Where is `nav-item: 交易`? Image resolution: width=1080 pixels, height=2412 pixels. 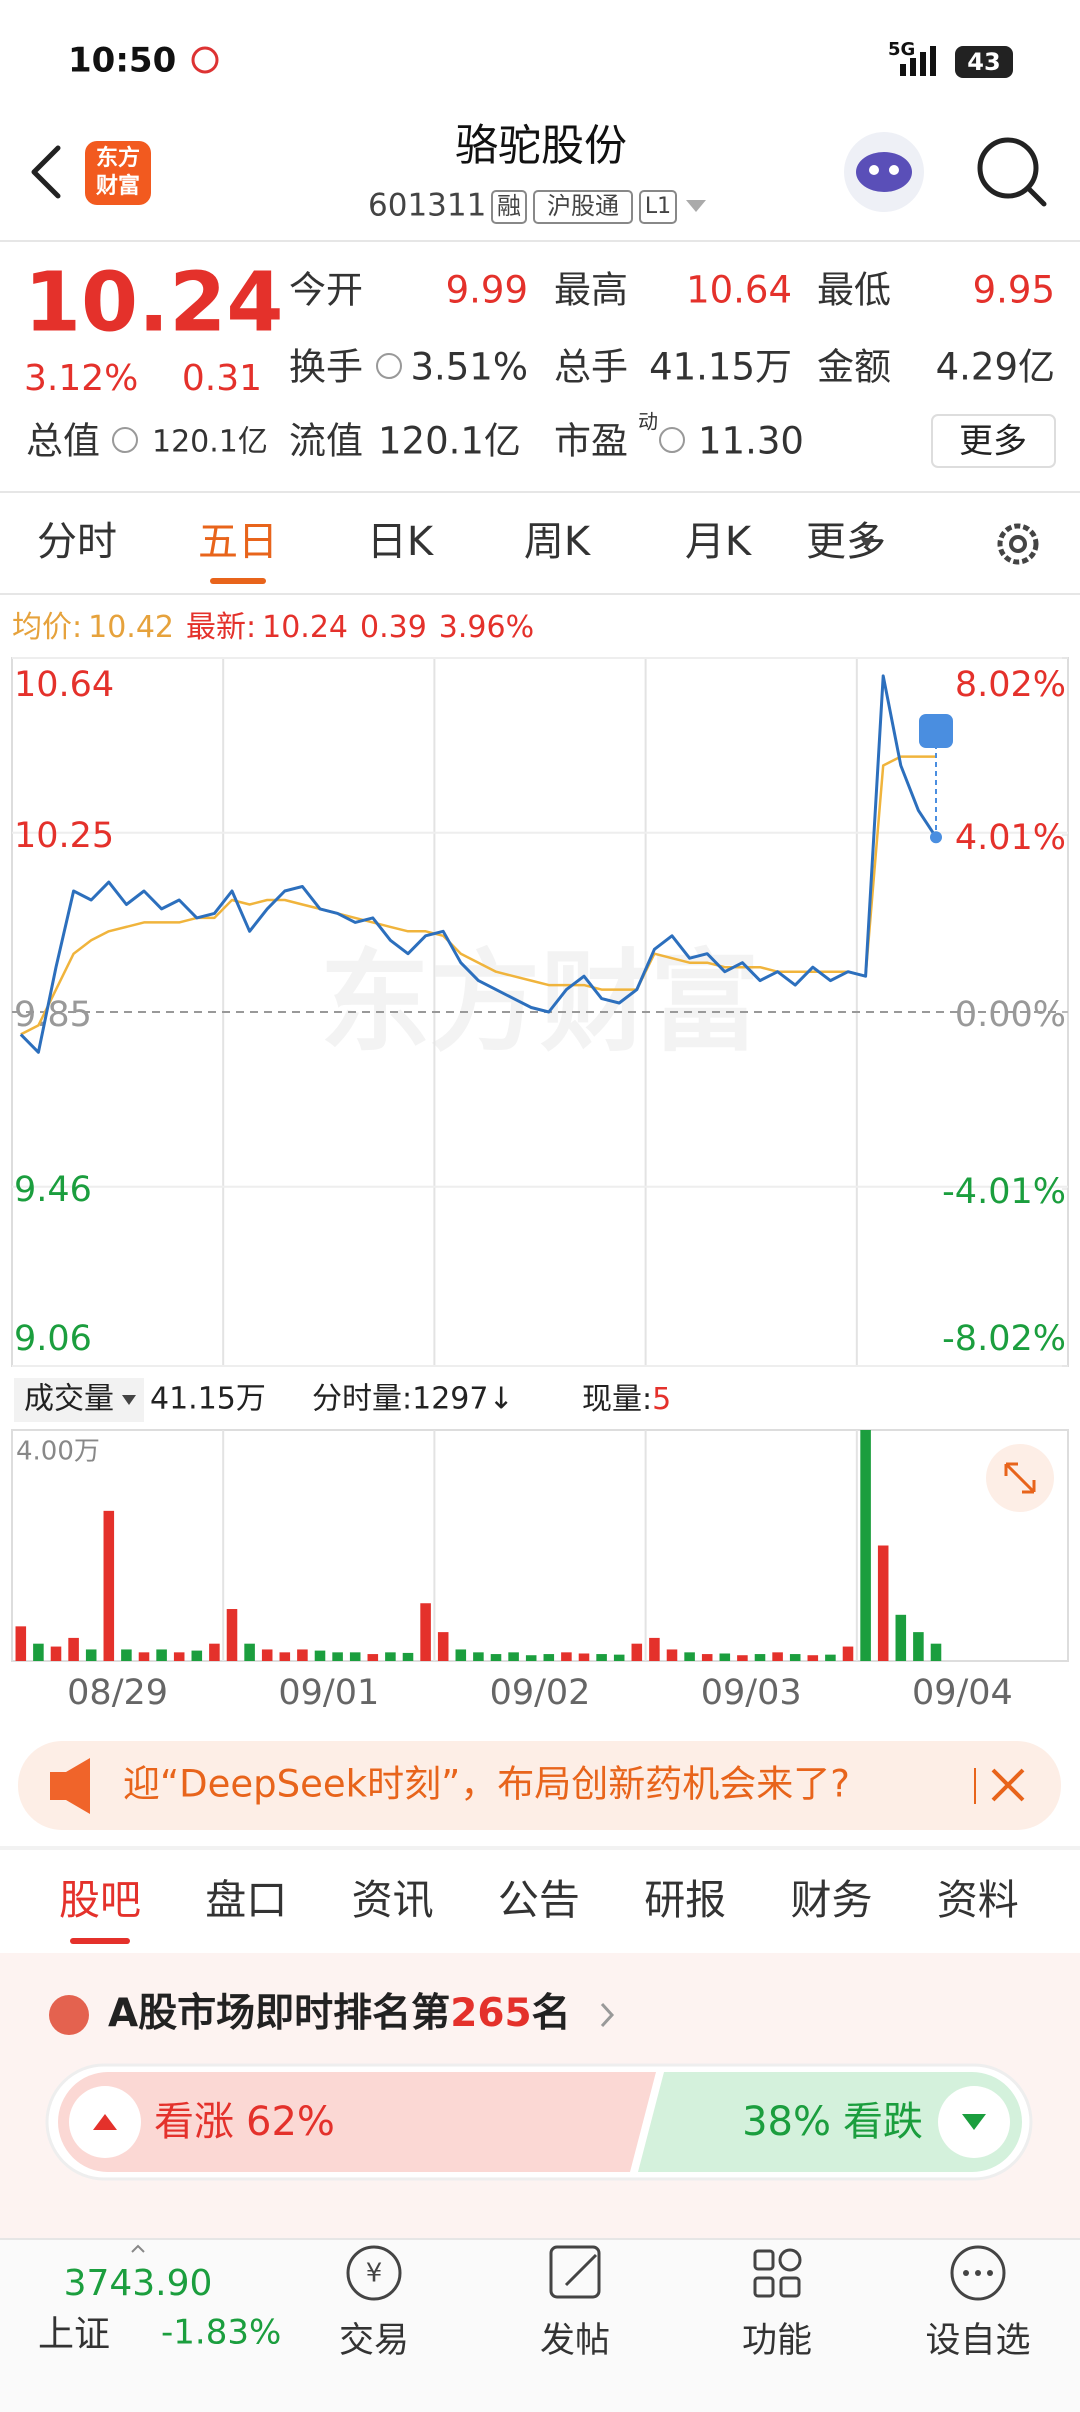 nav-item: 交易 is located at coordinates (374, 2341).